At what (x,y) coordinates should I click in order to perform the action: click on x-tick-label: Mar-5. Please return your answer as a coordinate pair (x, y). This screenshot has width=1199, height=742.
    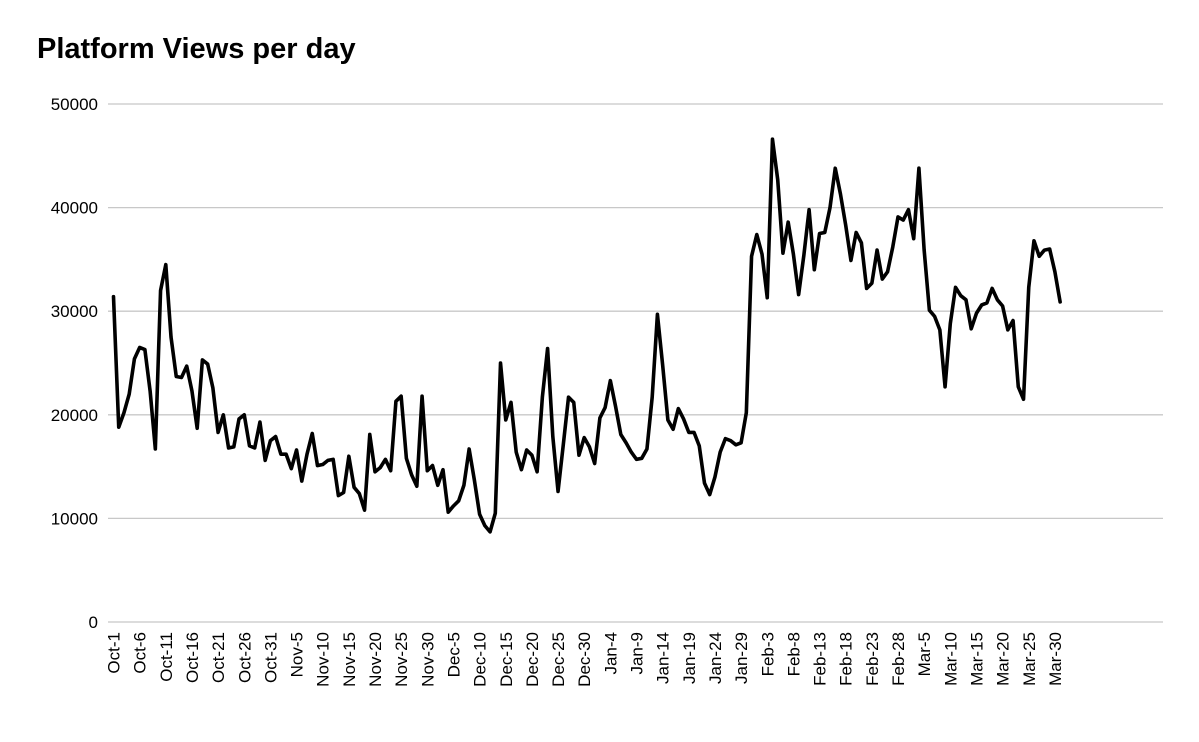
    Looking at the image, I should click on (924, 654).